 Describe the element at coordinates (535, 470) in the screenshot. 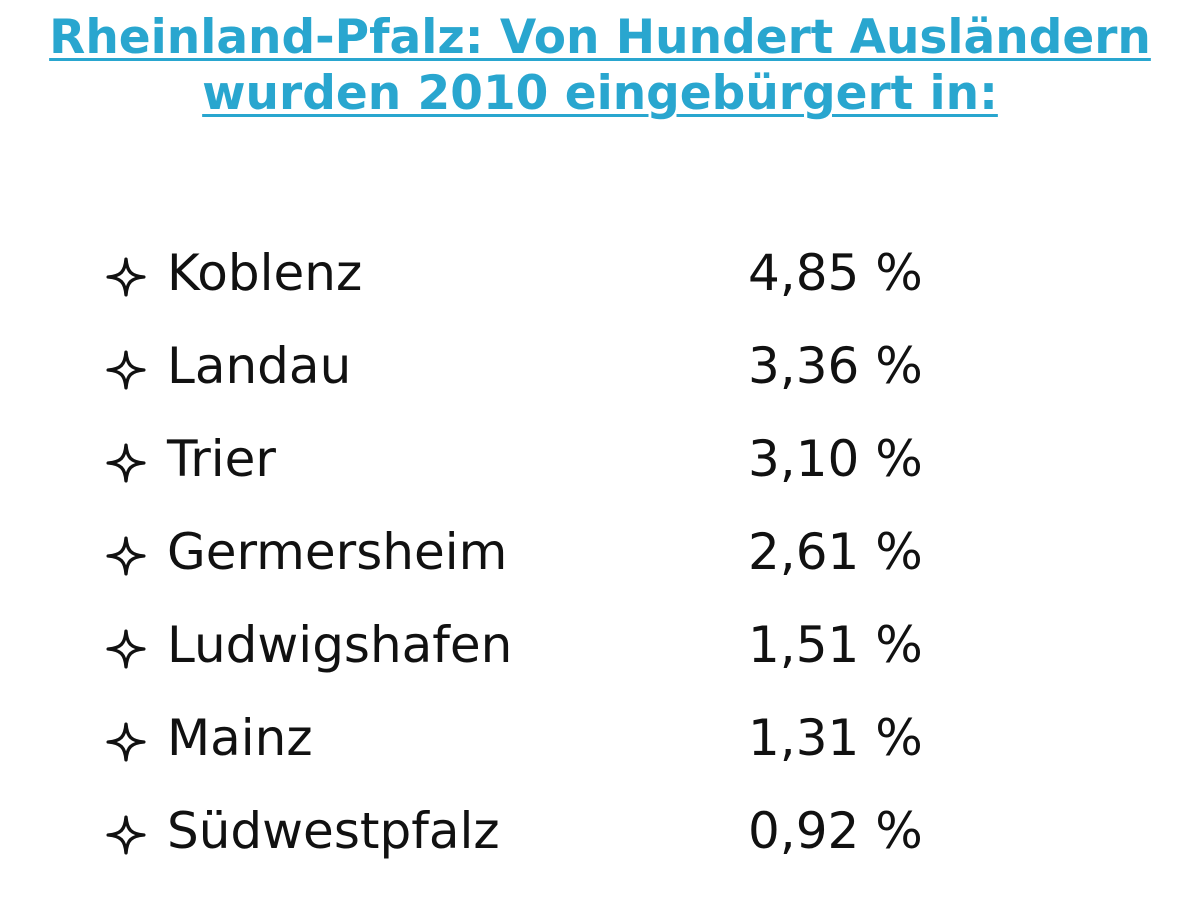

I see `list-item: Trier 3,10 %` at that location.